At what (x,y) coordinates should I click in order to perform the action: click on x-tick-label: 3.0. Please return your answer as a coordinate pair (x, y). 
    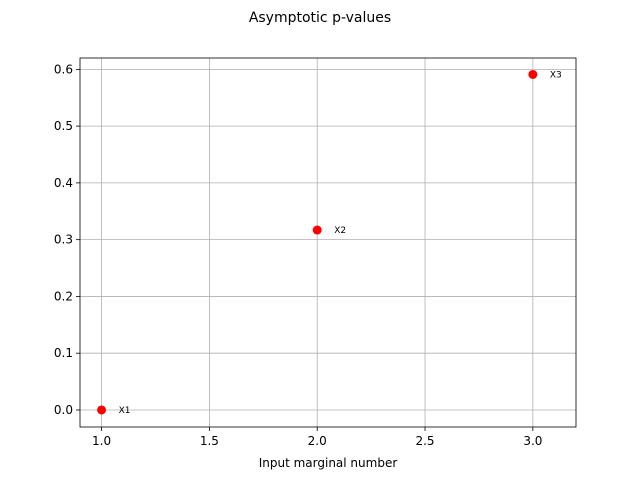
    Looking at the image, I should click on (532, 441).